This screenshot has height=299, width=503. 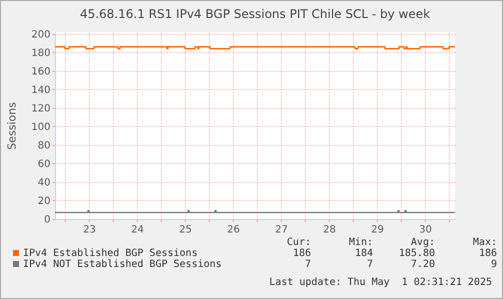 What do you see at coordinates (329, 230) in the screenshot?
I see `x-tick-label: 28` at bounding box center [329, 230].